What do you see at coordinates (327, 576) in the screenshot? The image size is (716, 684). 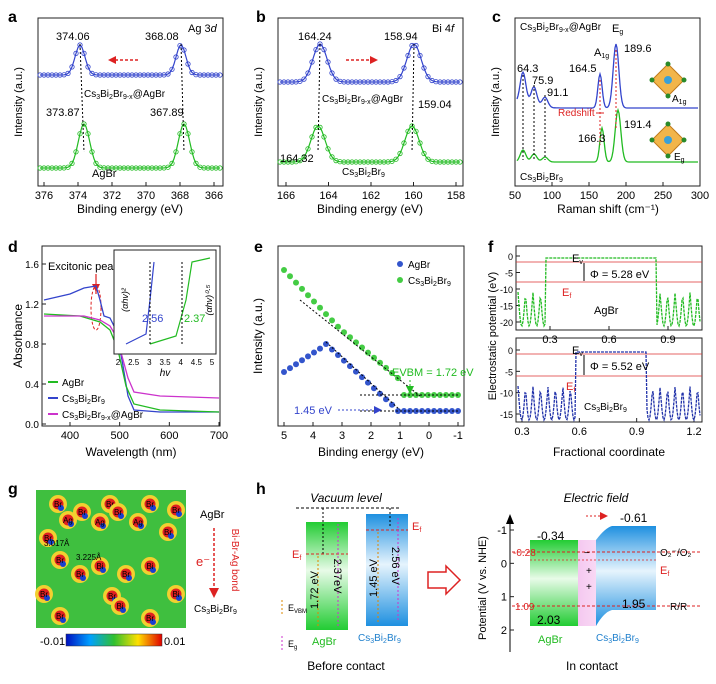 I see `band-block-agbr-before` at bounding box center [327, 576].